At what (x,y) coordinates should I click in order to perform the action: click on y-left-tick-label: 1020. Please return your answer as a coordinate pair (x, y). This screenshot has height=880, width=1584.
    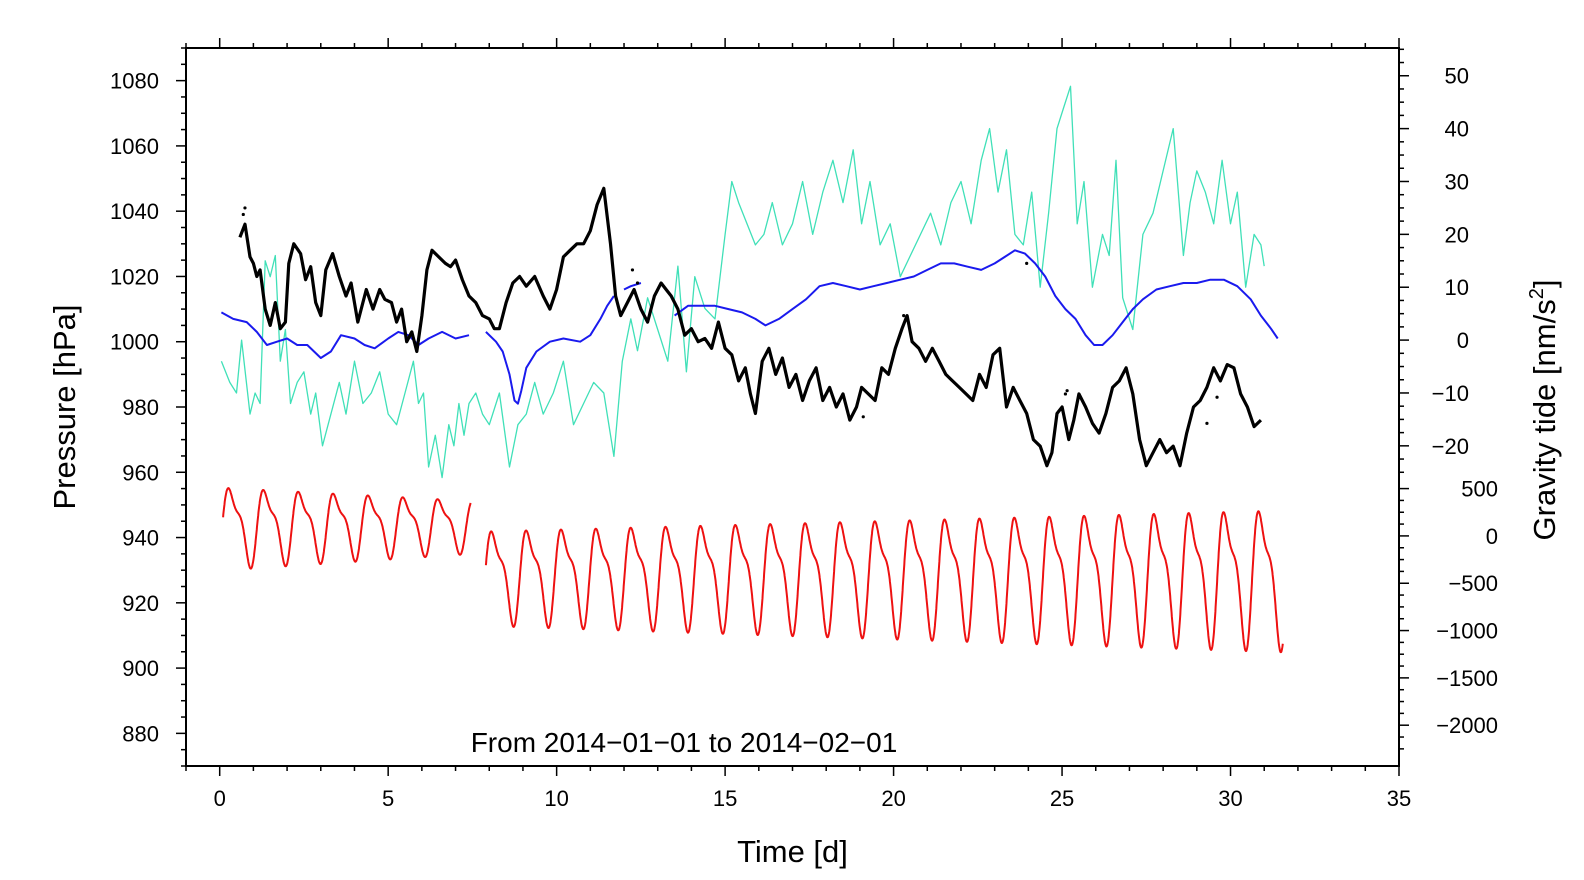
    Looking at the image, I should click on (134, 276).